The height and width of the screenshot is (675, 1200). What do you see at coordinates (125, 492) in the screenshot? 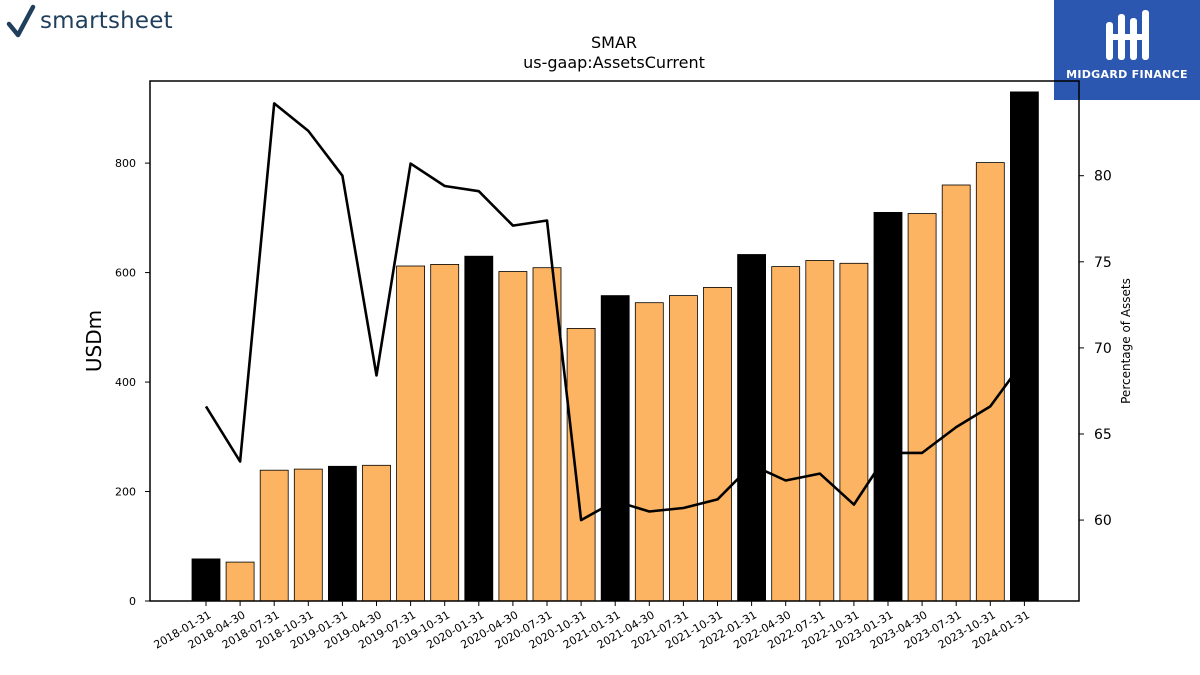
I see `y-tick-label: 200` at bounding box center [125, 492].